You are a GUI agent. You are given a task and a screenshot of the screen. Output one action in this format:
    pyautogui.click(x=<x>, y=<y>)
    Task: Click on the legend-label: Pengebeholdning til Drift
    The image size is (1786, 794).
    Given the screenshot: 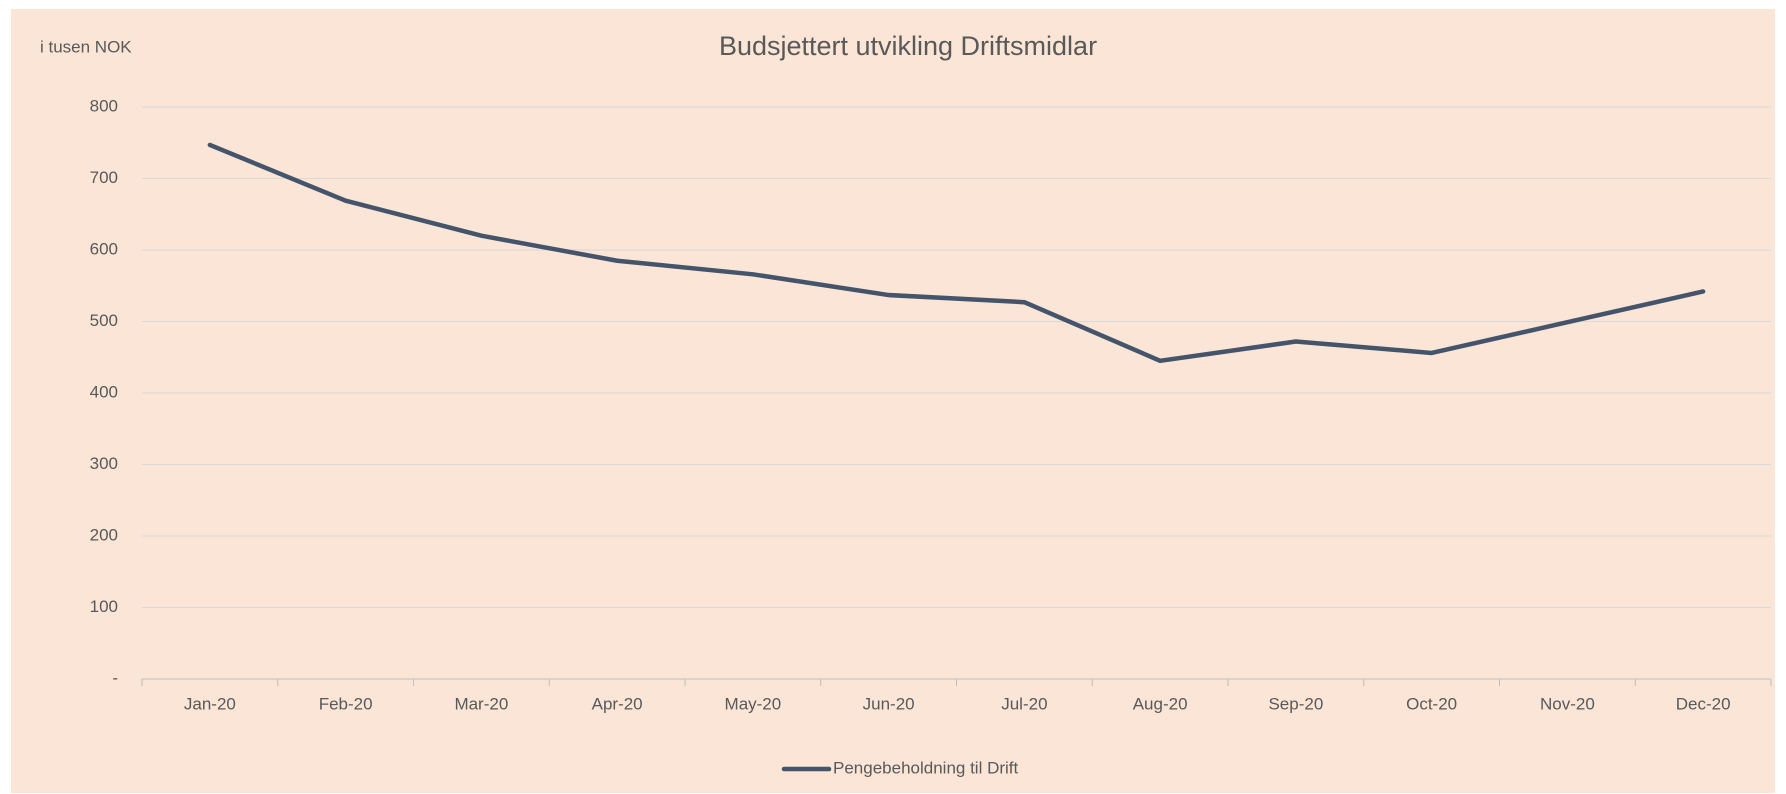 What is the action you would take?
    pyautogui.click(x=926, y=767)
    